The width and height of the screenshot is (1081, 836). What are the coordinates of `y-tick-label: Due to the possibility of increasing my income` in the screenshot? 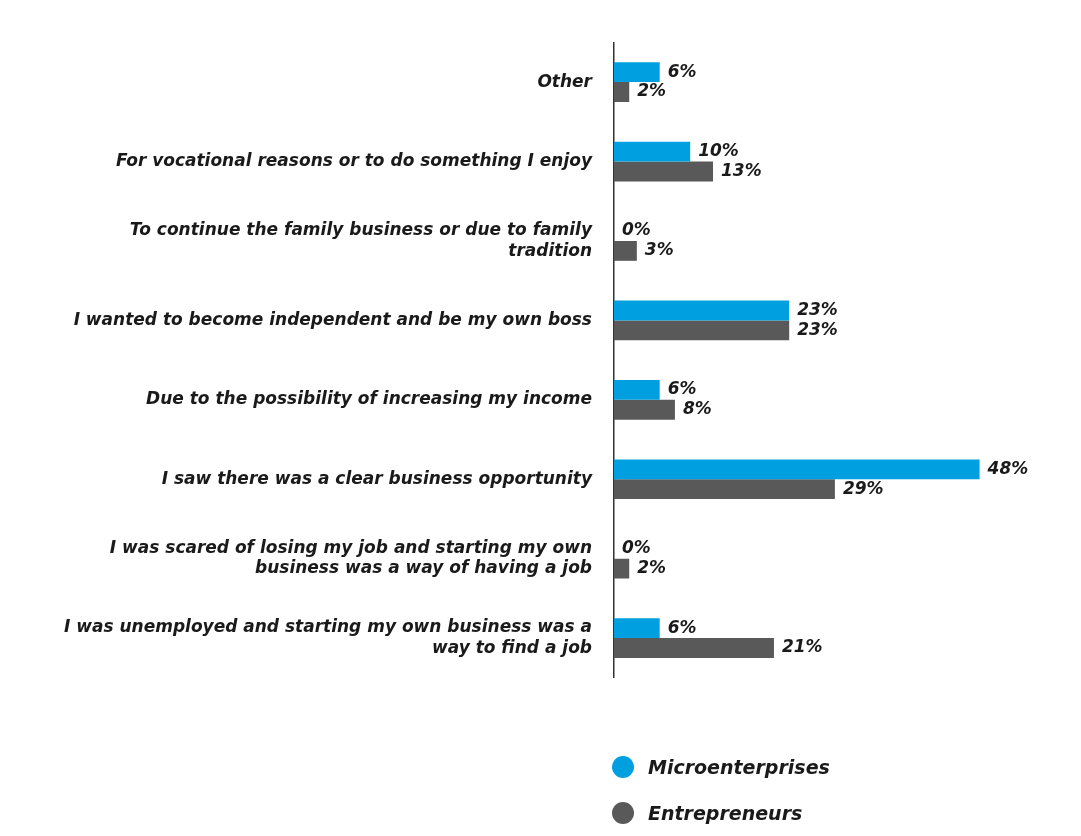 It's located at (369, 398).